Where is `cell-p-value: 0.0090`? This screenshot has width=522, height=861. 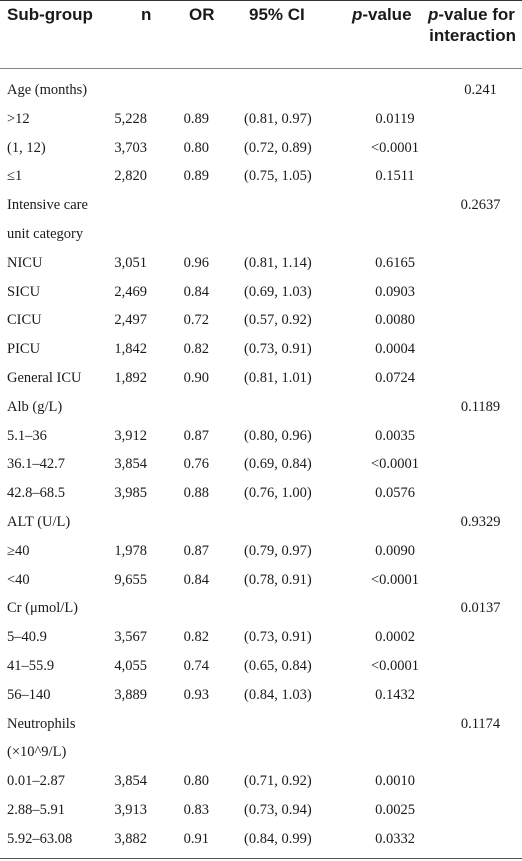
cell-p-value: 0.0090 is located at coordinates (395, 550).